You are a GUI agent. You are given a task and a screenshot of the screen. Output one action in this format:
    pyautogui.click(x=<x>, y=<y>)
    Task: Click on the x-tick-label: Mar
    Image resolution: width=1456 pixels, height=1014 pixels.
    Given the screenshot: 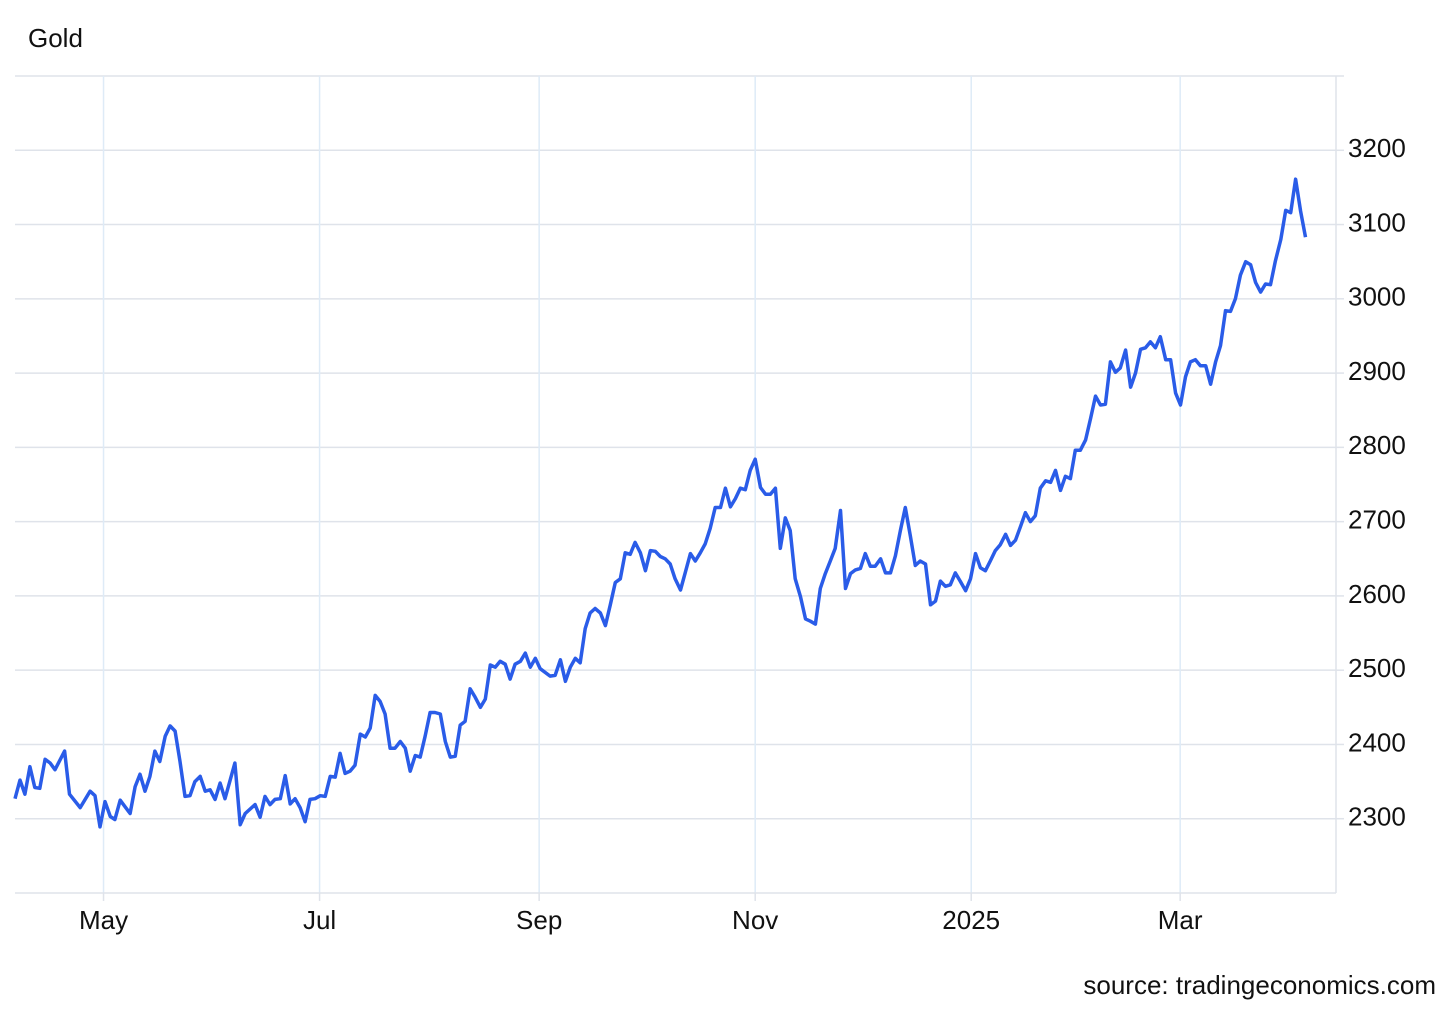 What is the action you would take?
    pyautogui.click(x=1180, y=920)
    